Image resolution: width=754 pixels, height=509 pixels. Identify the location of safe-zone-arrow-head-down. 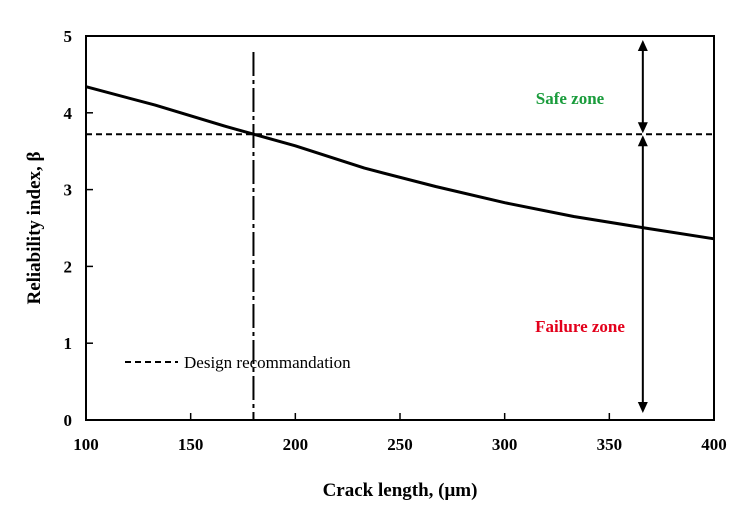
(642, 128).